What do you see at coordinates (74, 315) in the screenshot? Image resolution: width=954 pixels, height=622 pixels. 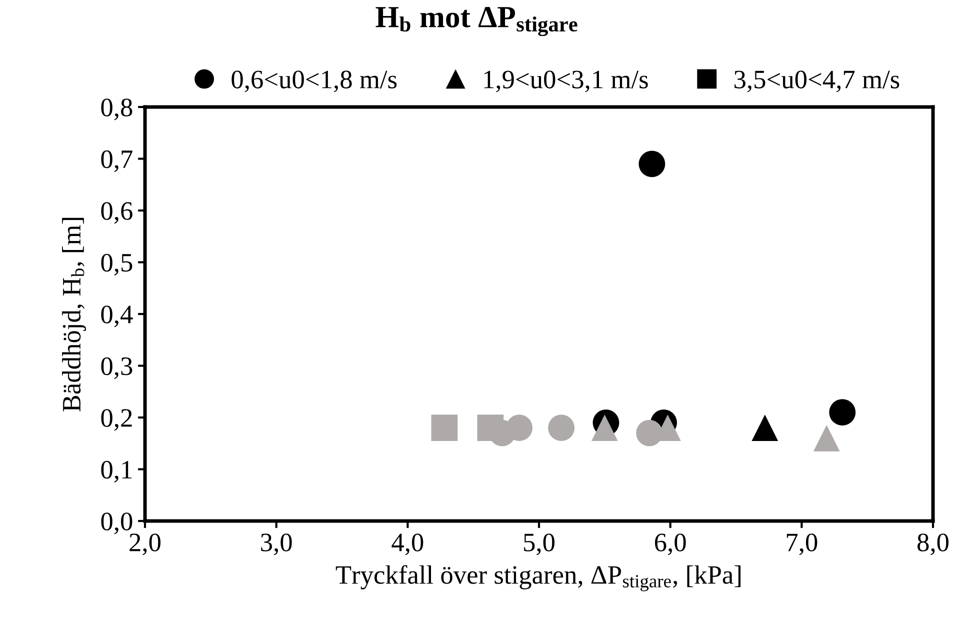 I see `y-axis-title: Bäddhöjd, H$_{b}$, [m]` at bounding box center [74, 315].